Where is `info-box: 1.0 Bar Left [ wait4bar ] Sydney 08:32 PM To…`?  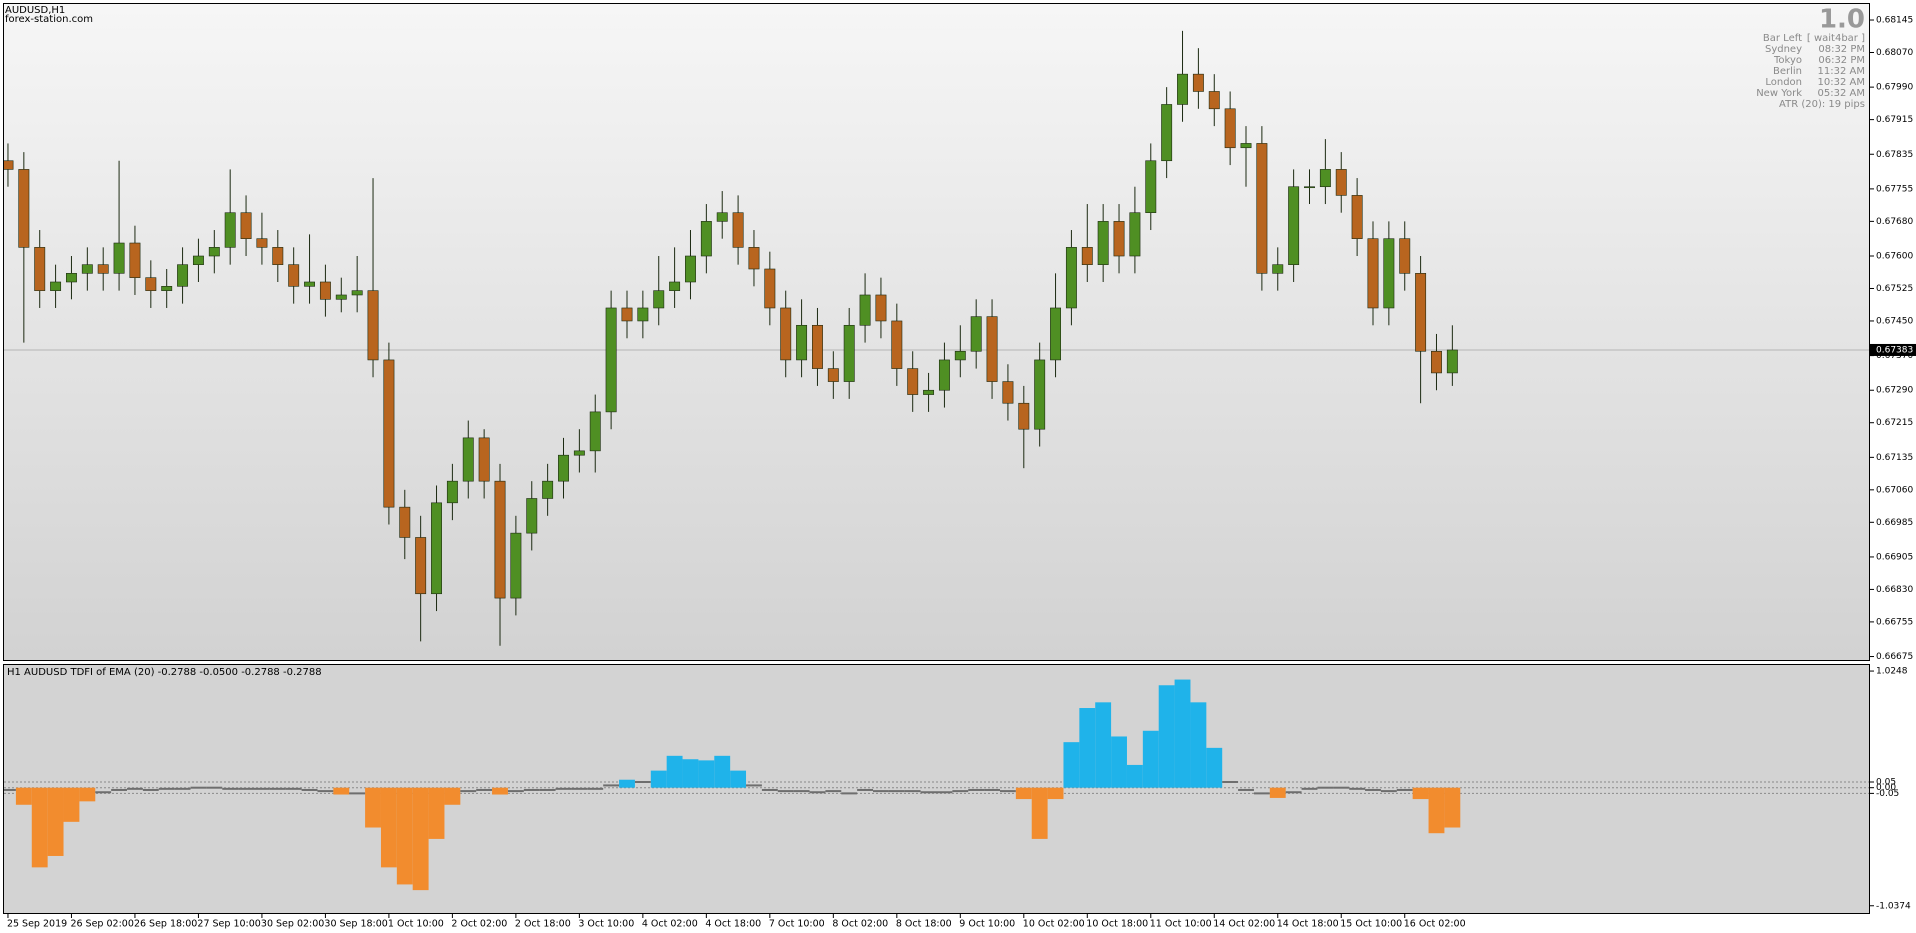
info-box: 1.0 Bar Left [ wait4bar ] Sydney 08:32 PM To… is located at coordinates (1810, 58).